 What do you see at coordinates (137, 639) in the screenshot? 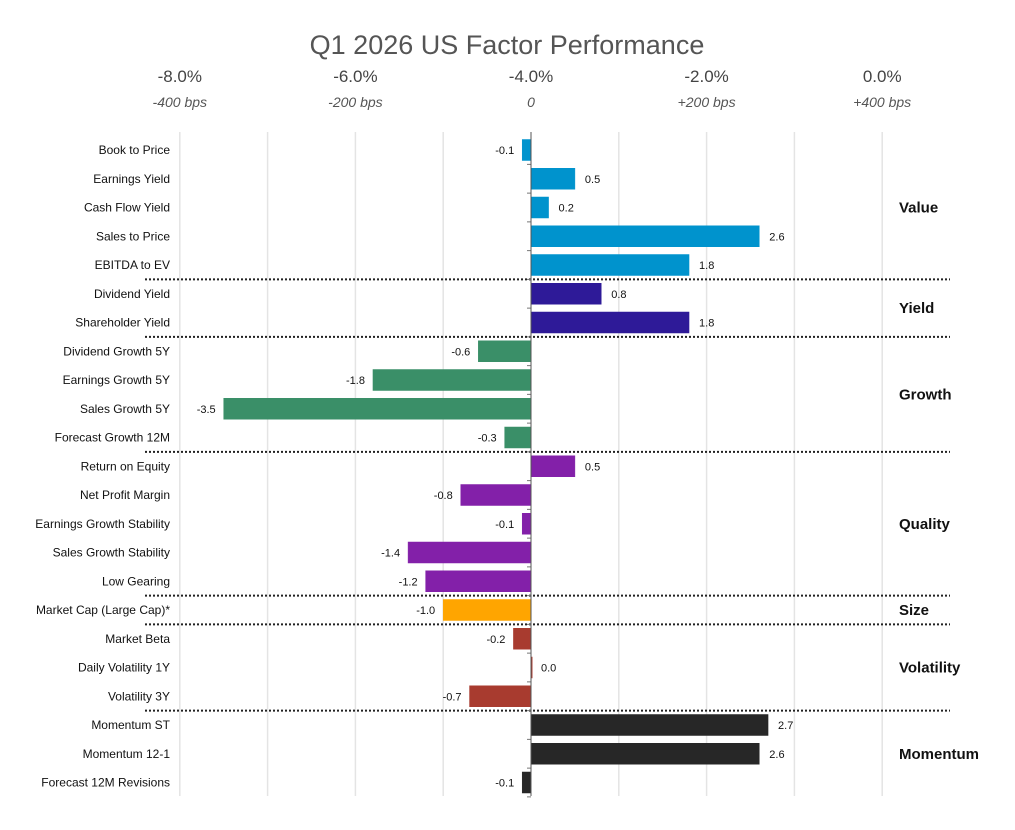
I see `factor-label: Market Beta` at bounding box center [137, 639].